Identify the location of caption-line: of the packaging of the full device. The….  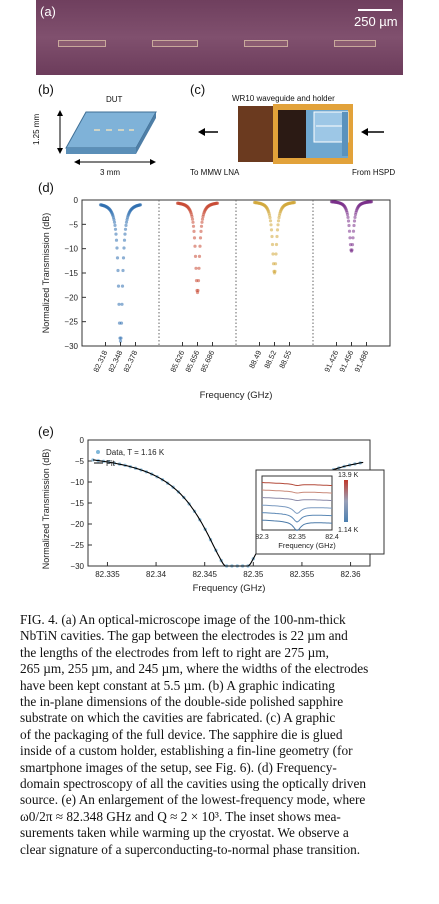
(181, 734).